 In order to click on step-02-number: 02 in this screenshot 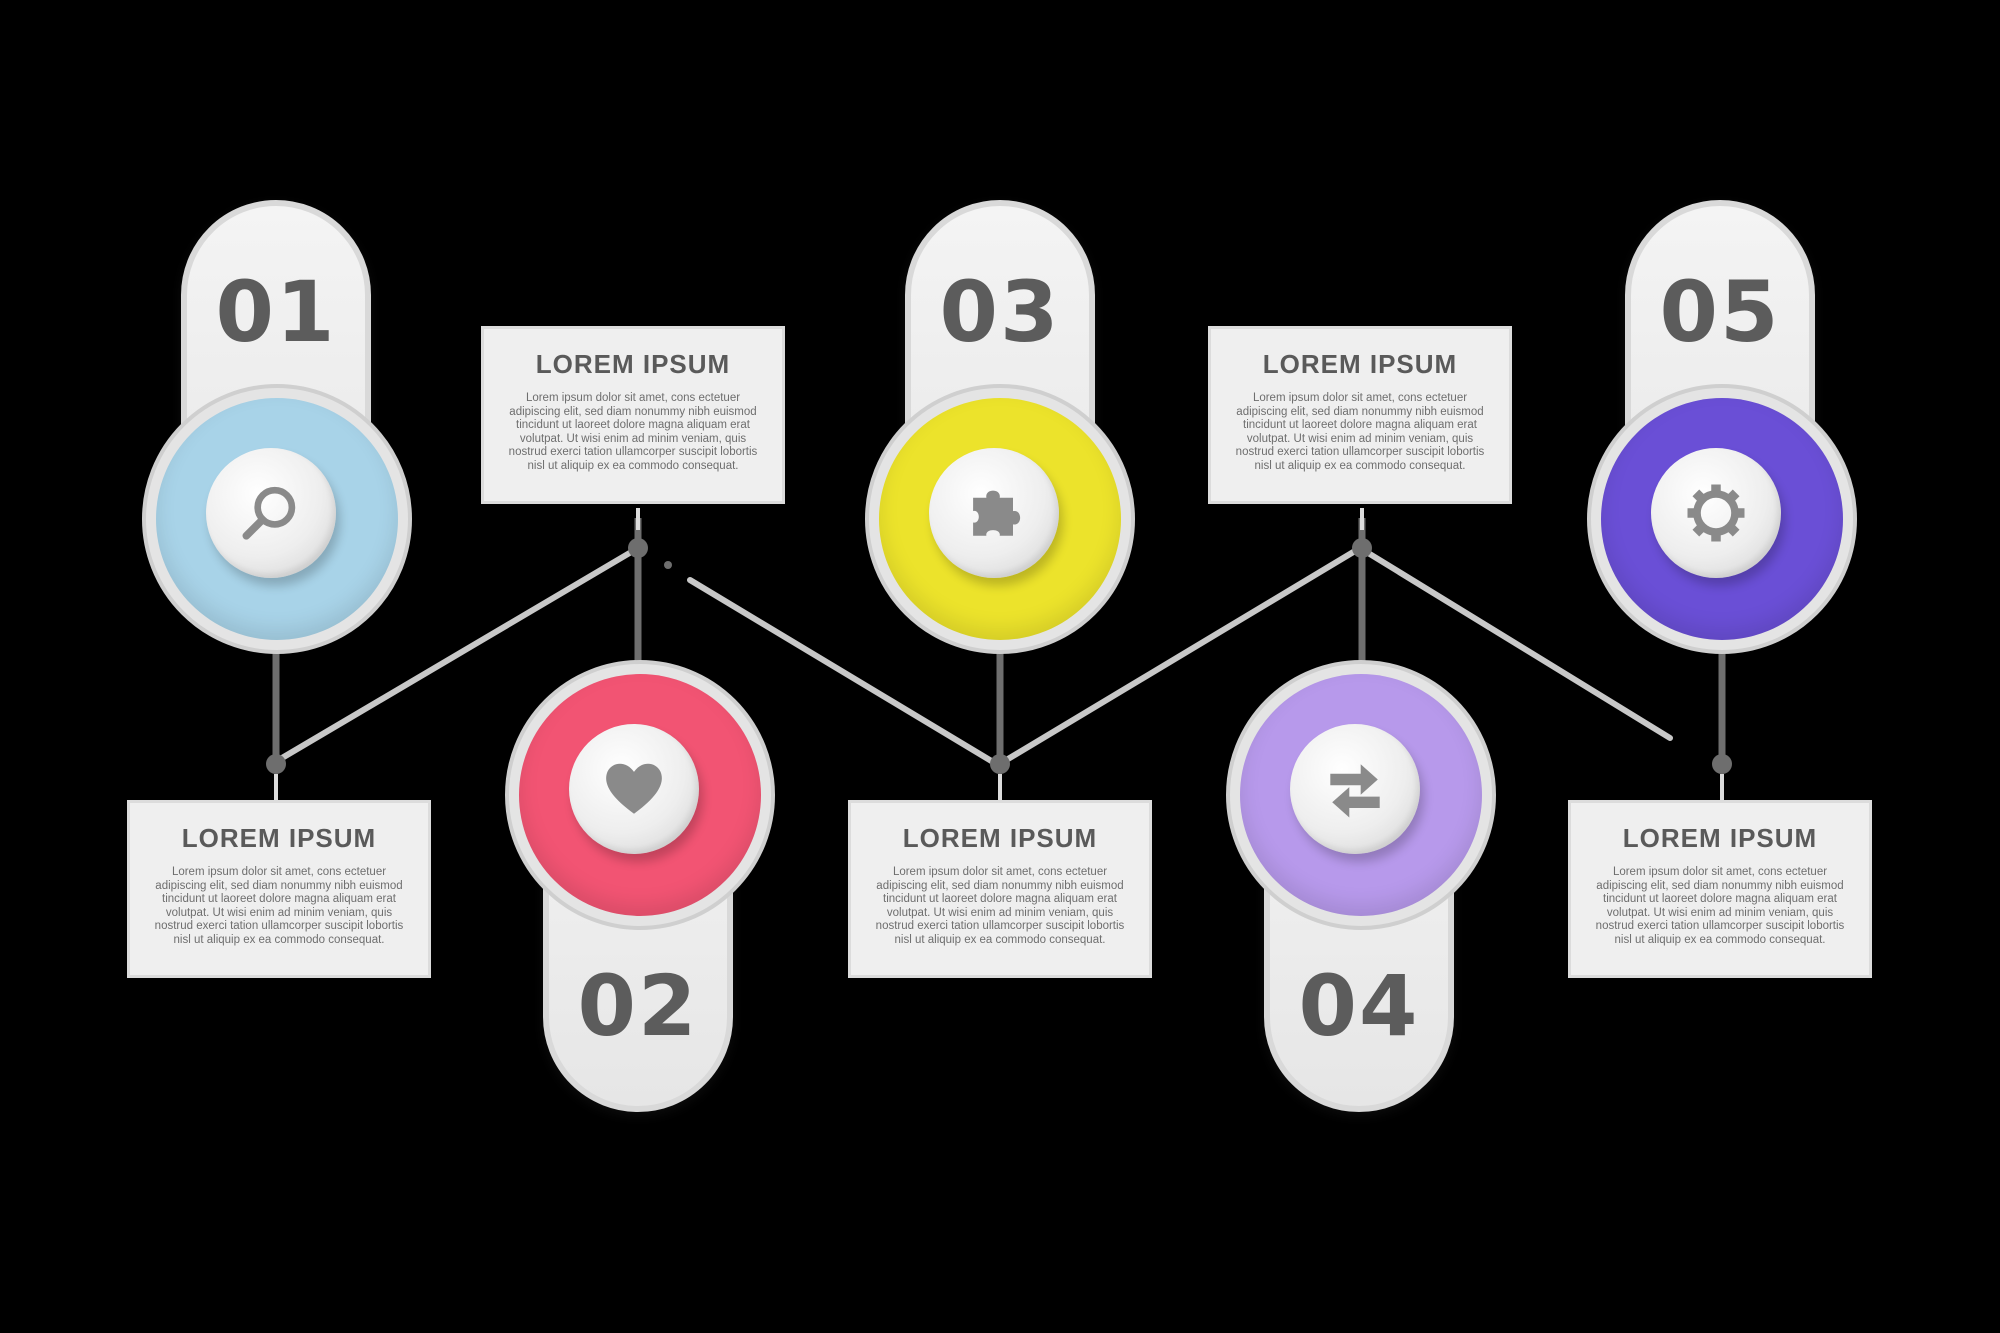, I will do `click(638, 1006)`.